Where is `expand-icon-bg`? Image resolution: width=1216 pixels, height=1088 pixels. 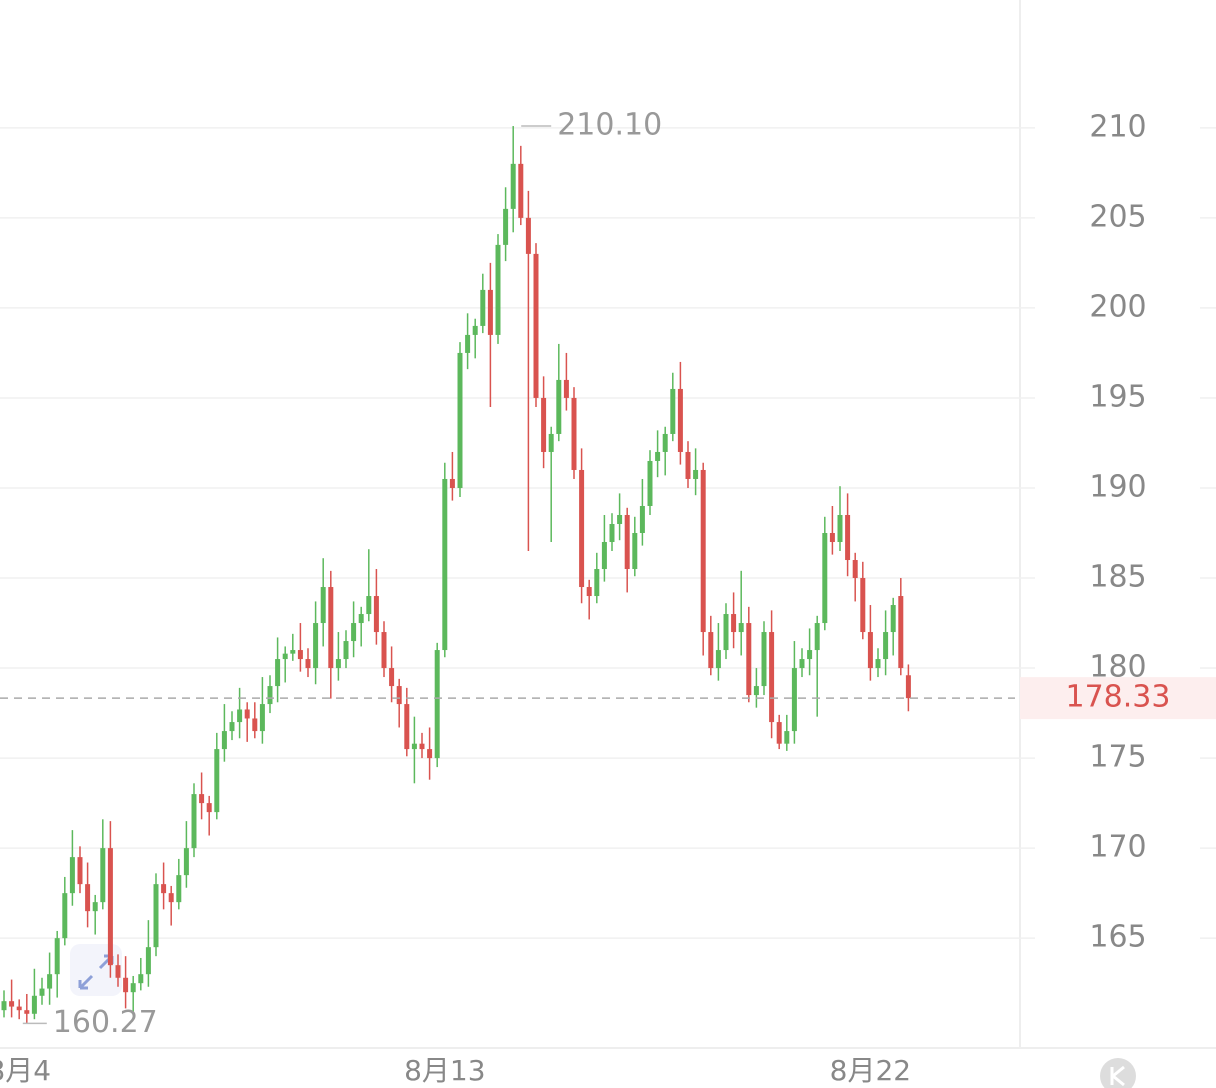 expand-icon-bg is located at coordinates (96, 970).